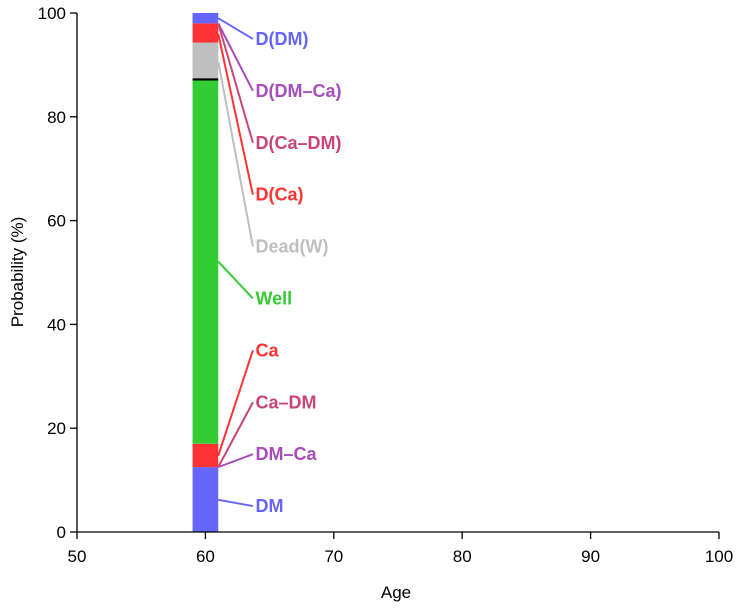  I want to click on label-leader-lines, so click(235, 262).